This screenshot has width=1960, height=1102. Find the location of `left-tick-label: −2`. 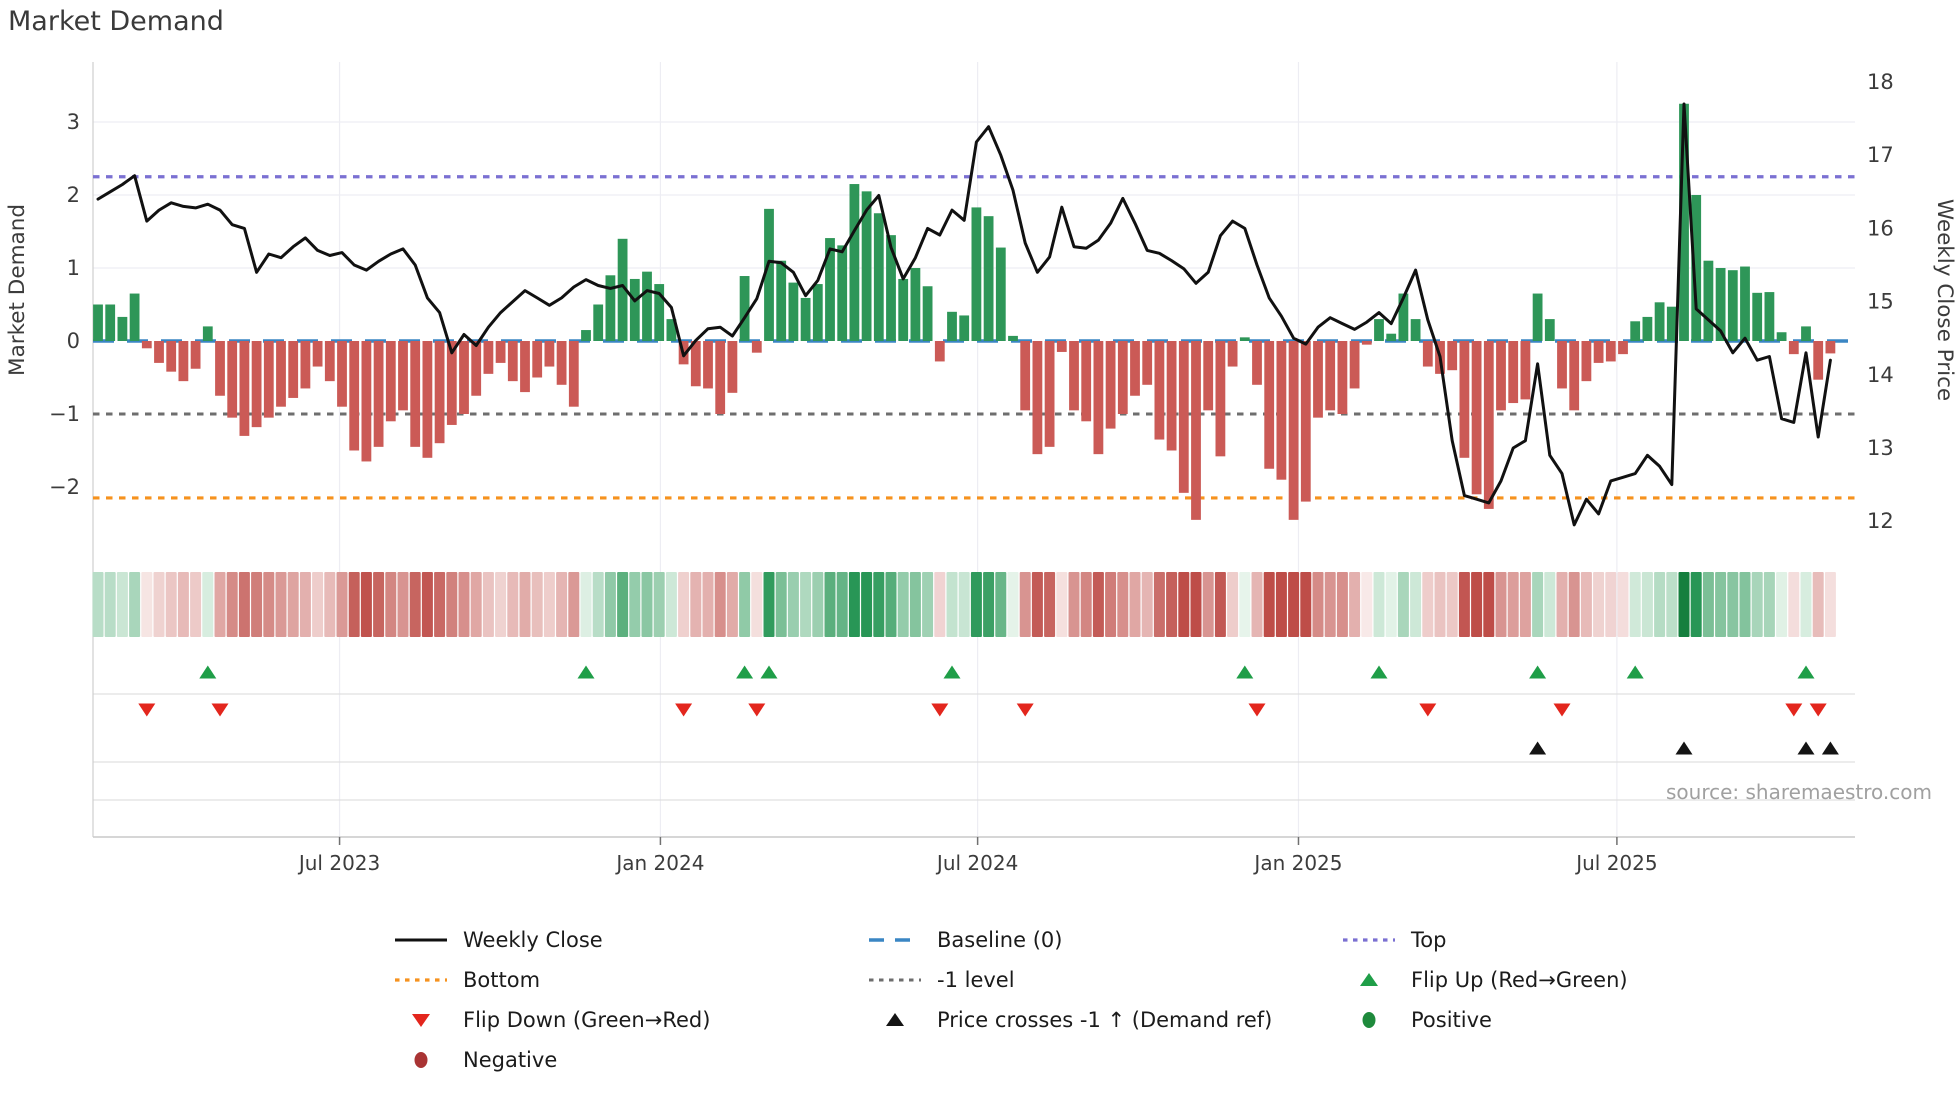

left-tick-label: −2 is located at coordinates (64, 487).